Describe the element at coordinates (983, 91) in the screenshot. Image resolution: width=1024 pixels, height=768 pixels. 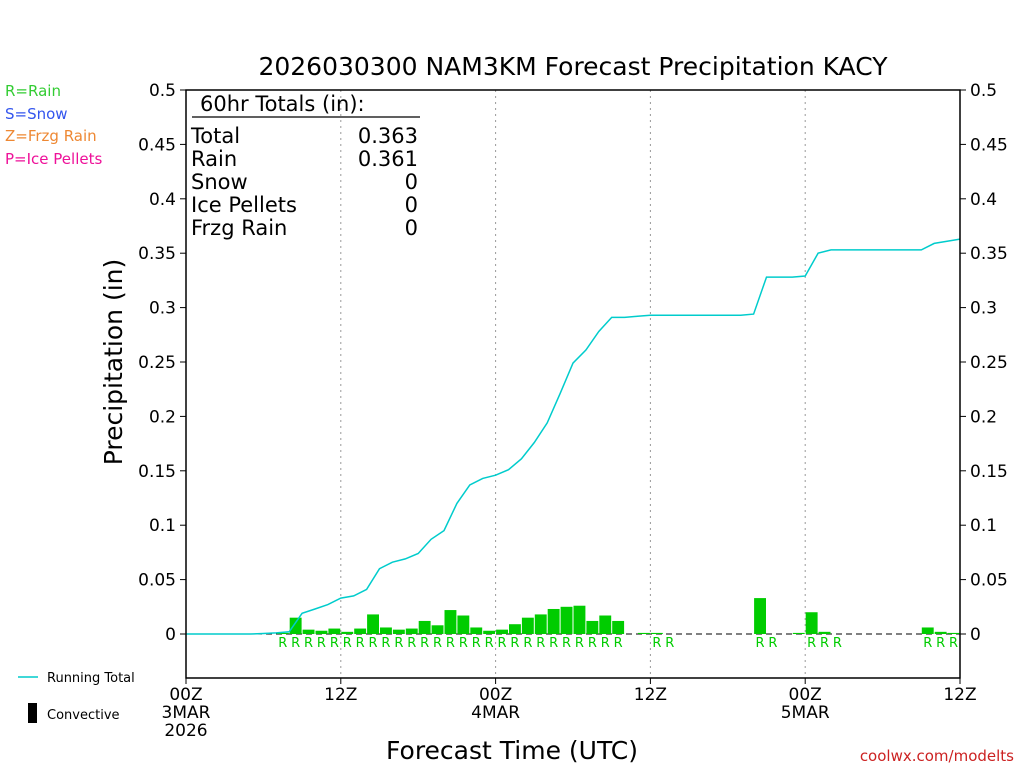
I see `ytick-label-right-10: 0.5` at that location.